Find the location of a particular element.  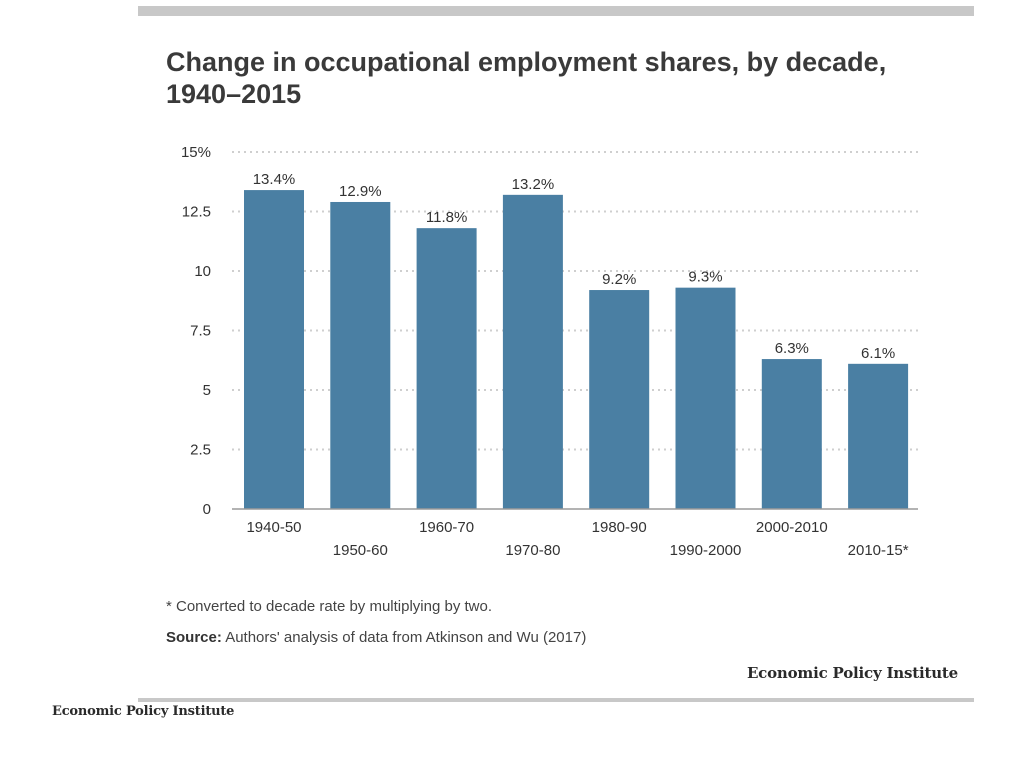

x-tick-label: 1980-90 is located at coordinates (619, 527).